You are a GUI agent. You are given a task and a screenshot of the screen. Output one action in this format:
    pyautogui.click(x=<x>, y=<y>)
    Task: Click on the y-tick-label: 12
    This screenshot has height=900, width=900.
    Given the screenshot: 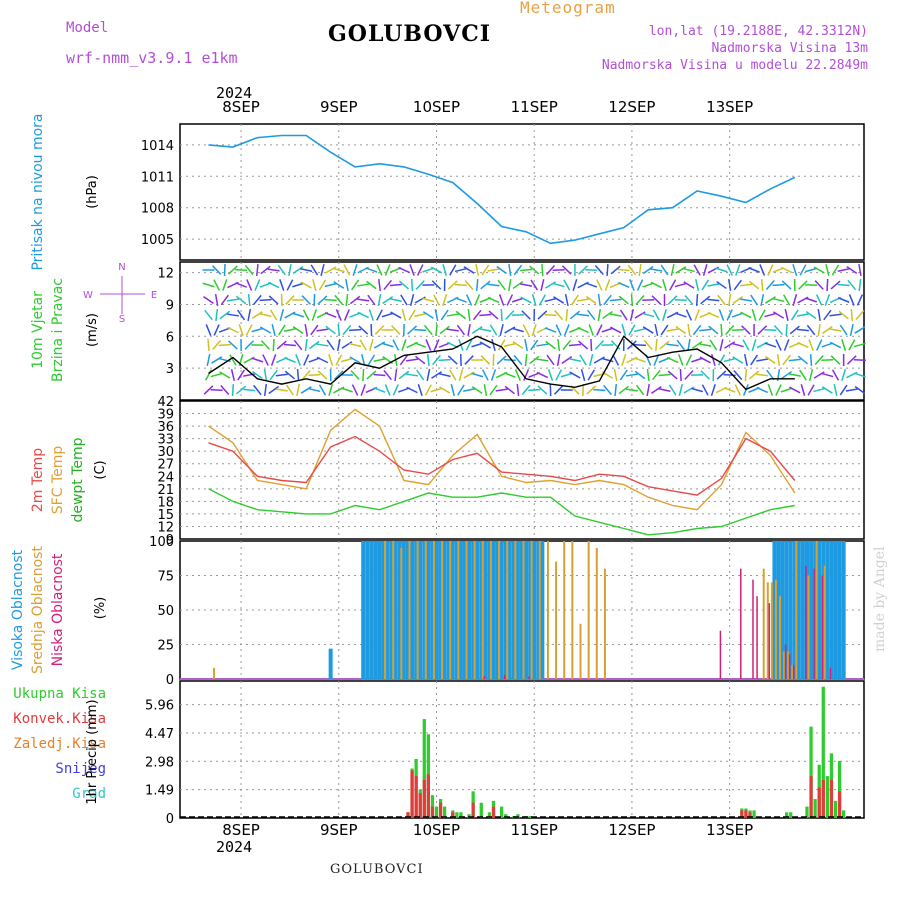 What is the action you would take?
    pyautogui.click(x=165, y=527)
    